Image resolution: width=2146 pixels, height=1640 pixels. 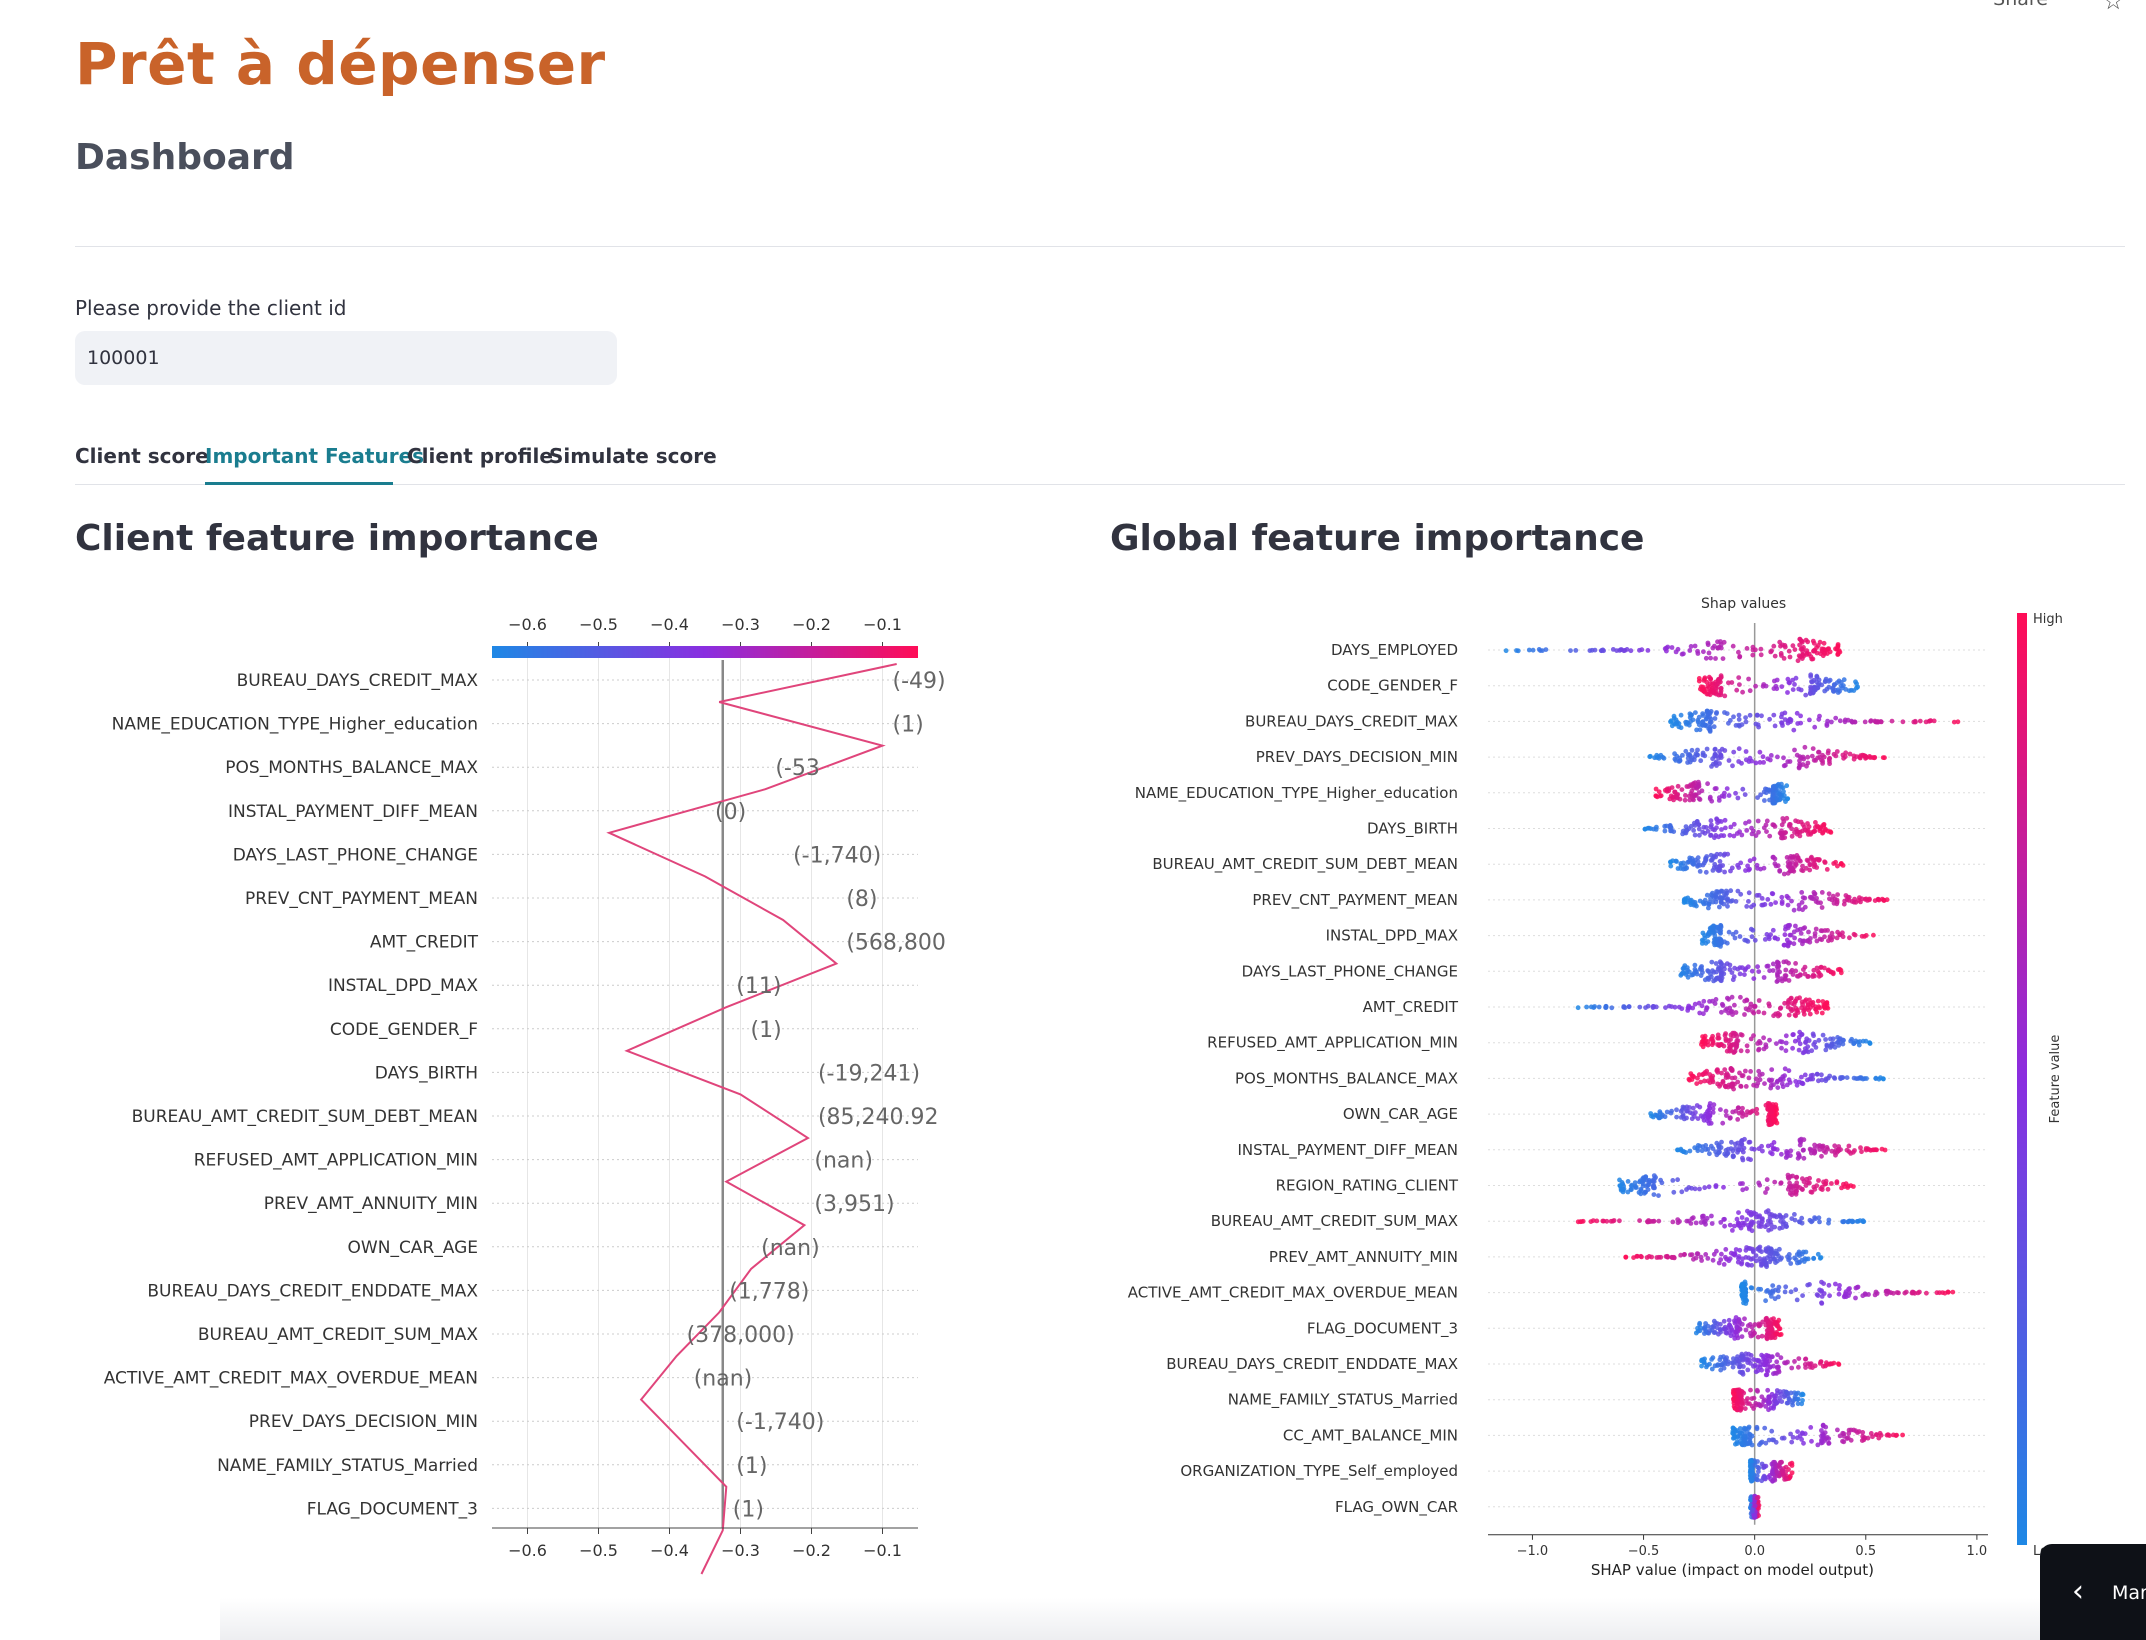 What do you see at coordinates (1312, 1364) in the screenshot?
I see `feature-label: BUREAU_DAYS_CREDIT_ENDDATE_MAX` at bounding box center [1312, 1364].